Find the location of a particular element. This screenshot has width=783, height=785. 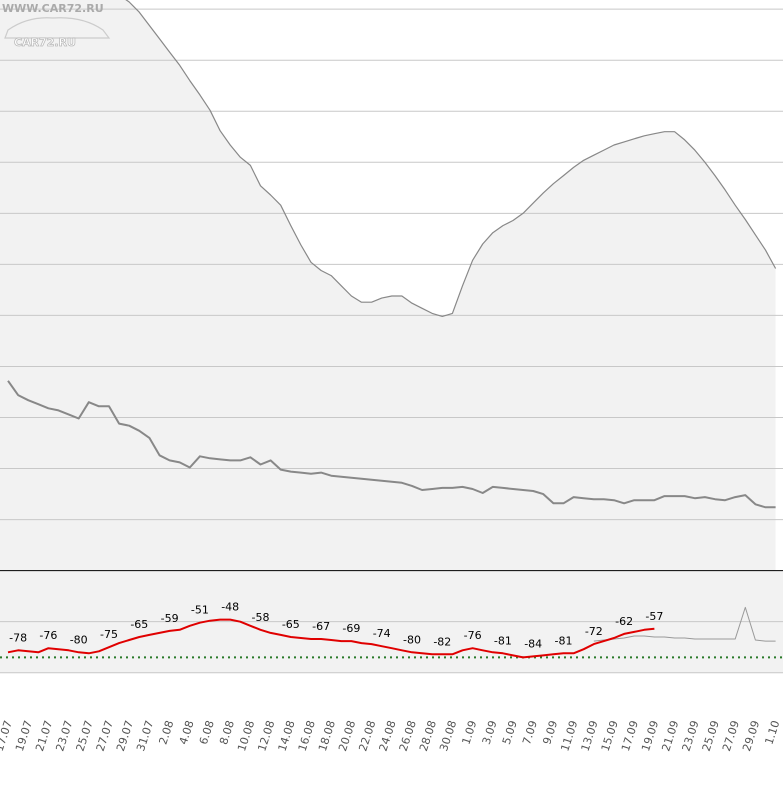

data-label: -62 is located at coordinates (624, 621).